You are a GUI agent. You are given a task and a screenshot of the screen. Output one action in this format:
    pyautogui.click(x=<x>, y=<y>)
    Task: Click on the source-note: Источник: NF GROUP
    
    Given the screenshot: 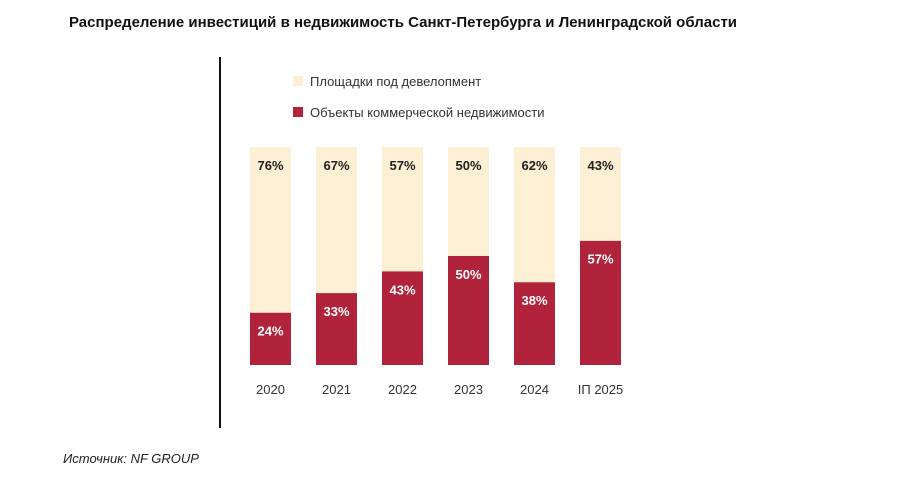 What is the action you would take?
    pyautogui.click(x=131, y=458)
    